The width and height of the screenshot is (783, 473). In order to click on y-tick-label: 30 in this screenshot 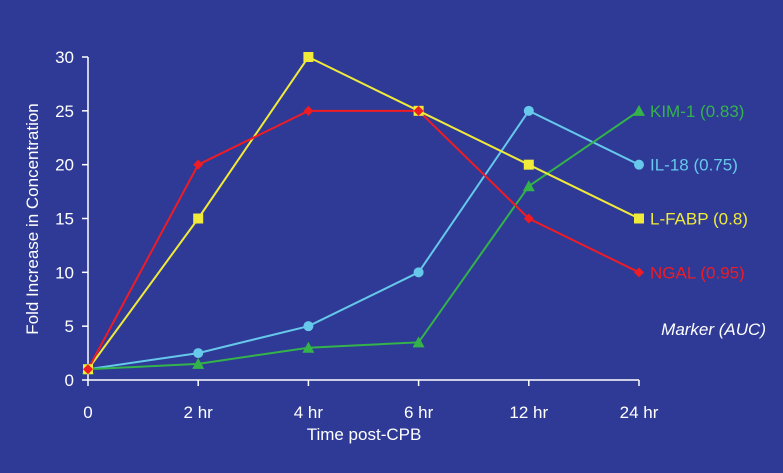, I will do `click(64, 57)`.